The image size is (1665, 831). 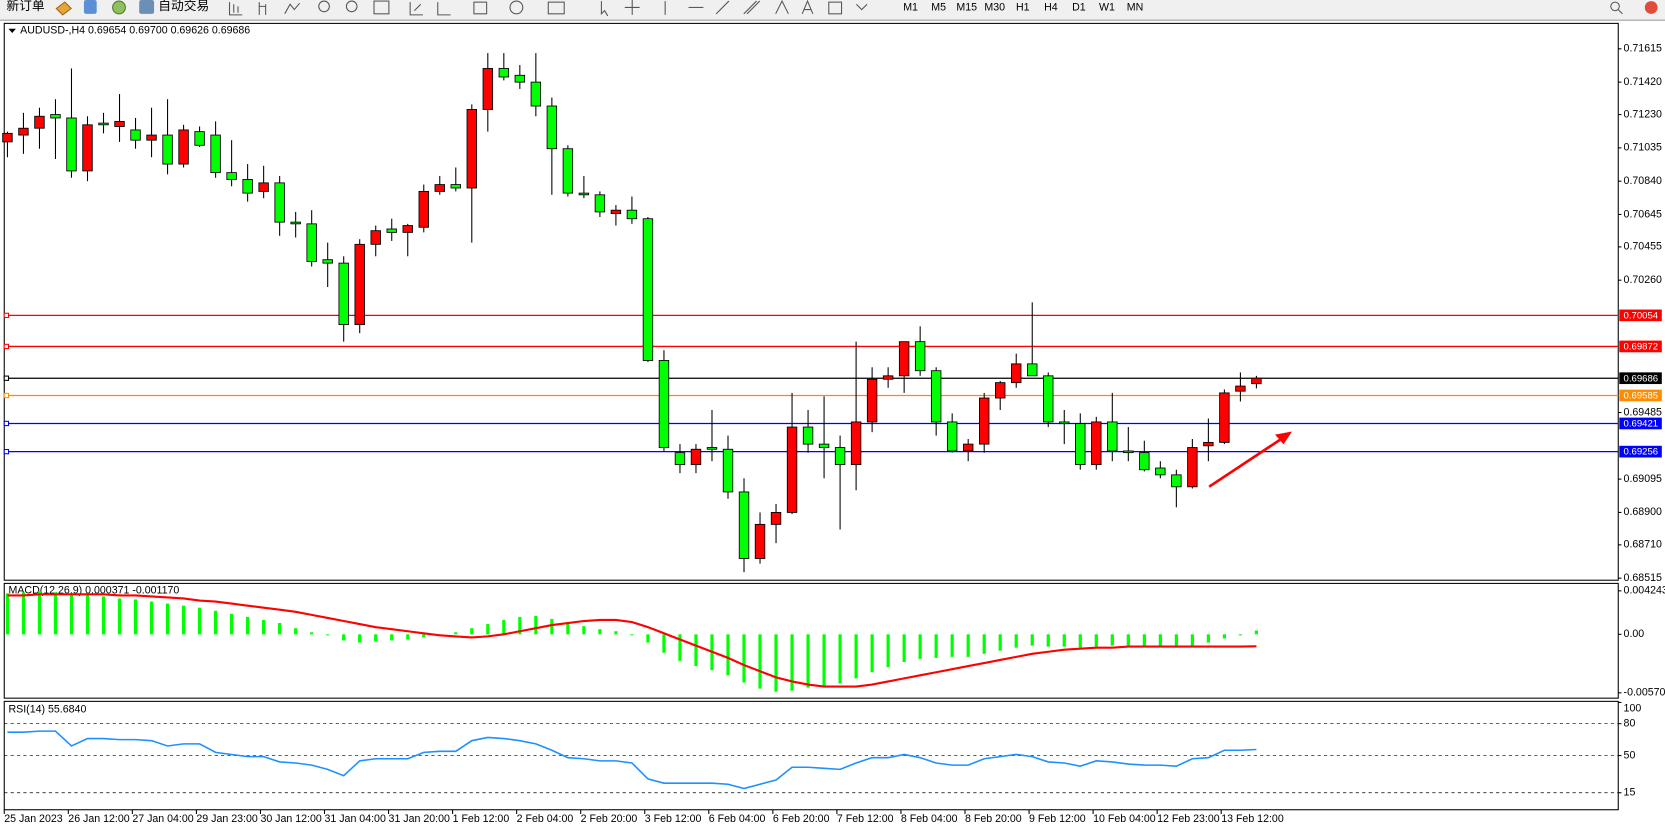 I want to click on timeframe-button: M30, so click(x=994, y=7).